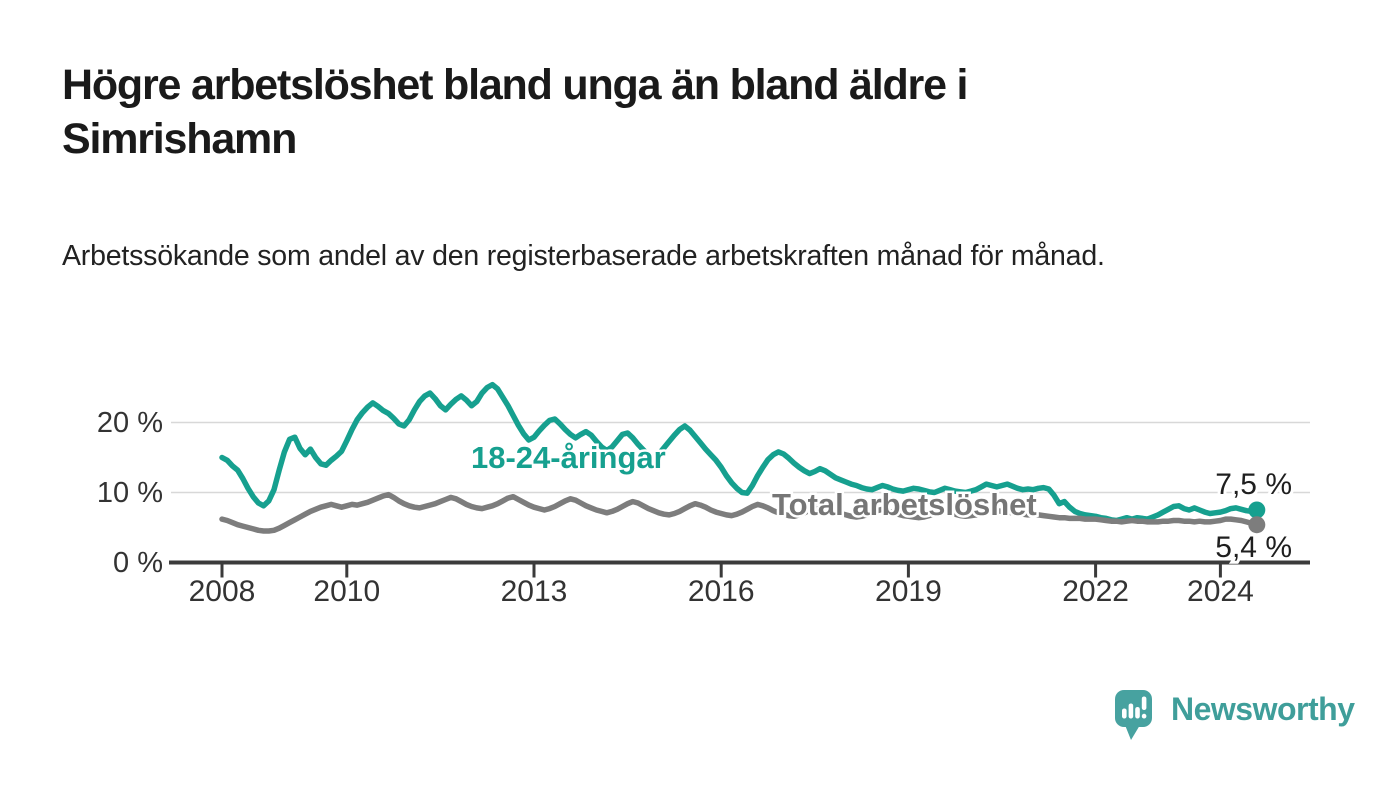 Image resolution: width=1400 pixels, height=794 pixels. What do you see at coordinates (534, 591) in the screenshot?
I see `x-axis-tick-label-2013: 2013` at bounding box center [534, 591].